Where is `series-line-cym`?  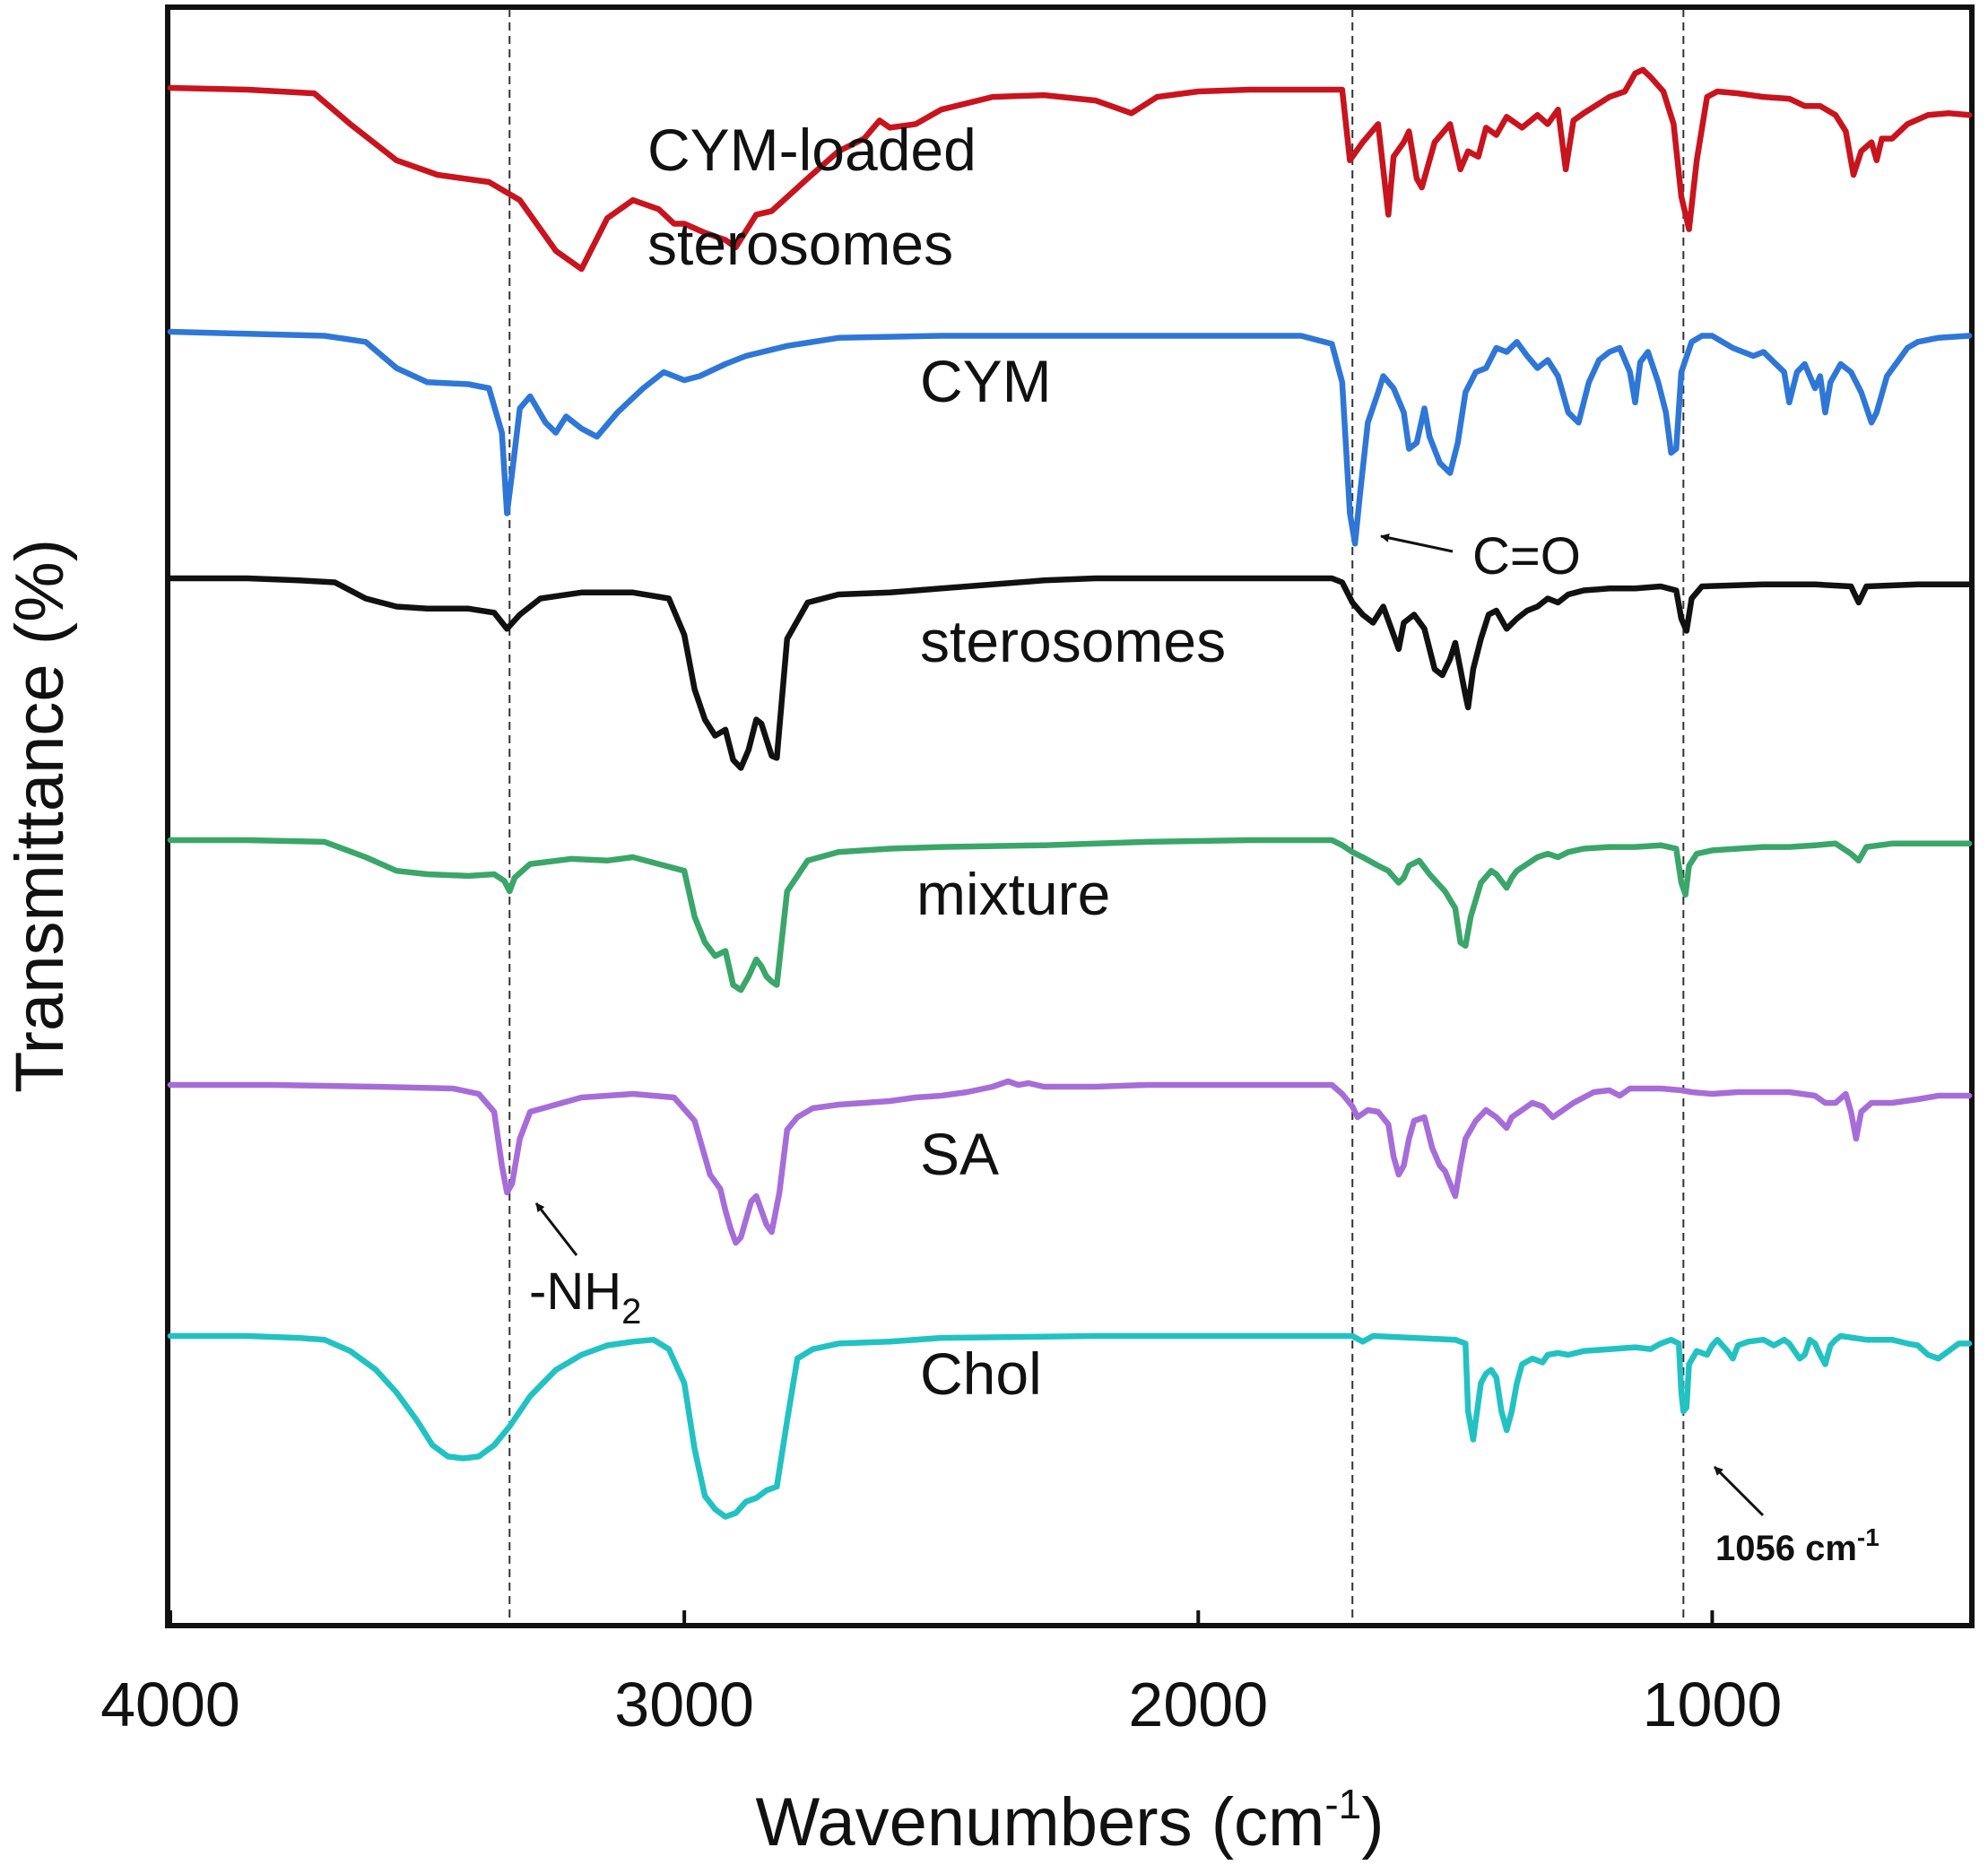 series-line-cym is located at coordinates (1070, 437).